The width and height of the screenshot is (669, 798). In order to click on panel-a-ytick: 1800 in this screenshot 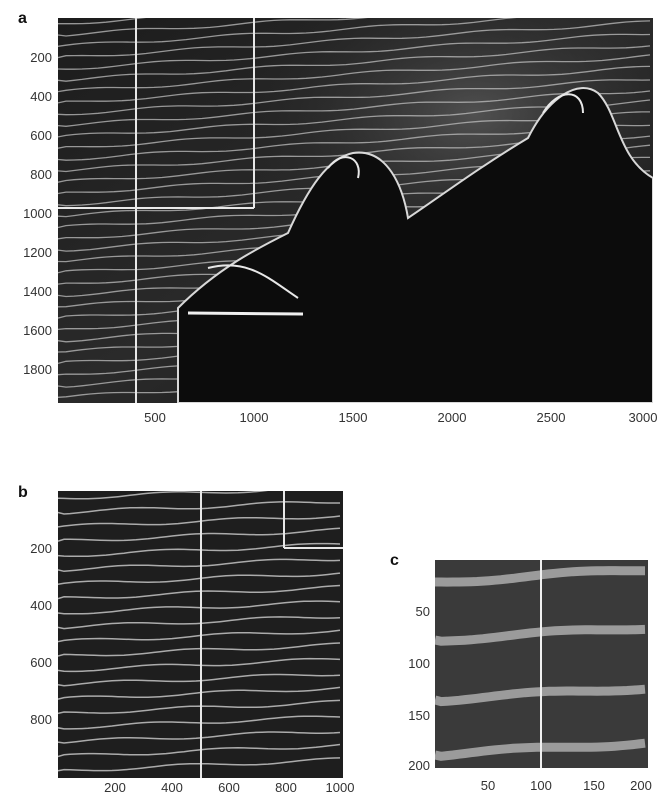, I will do `click(37, 369)`.